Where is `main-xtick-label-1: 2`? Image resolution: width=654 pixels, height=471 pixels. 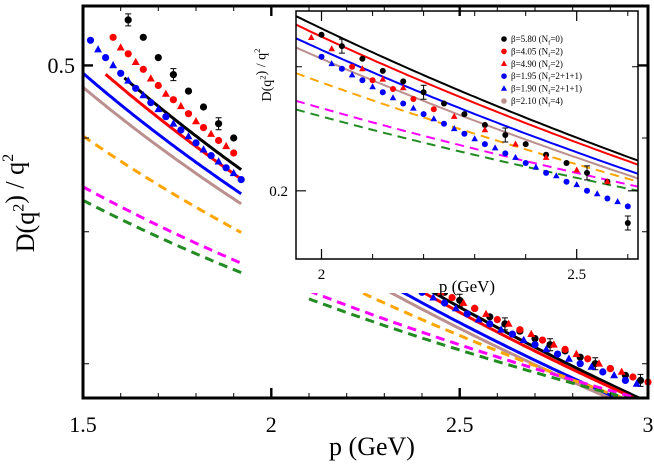
main-xtick-label-1: 2 is located at coordinates (271, 424).